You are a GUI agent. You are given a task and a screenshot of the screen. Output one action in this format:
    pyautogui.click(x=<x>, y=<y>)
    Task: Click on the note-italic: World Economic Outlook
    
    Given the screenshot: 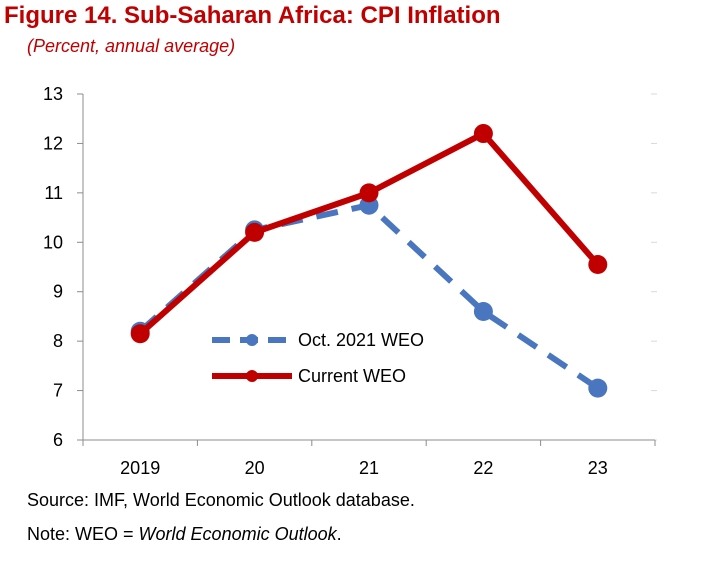 What is the action you would take?
    pyautogui.click(x=237, y=534)
    